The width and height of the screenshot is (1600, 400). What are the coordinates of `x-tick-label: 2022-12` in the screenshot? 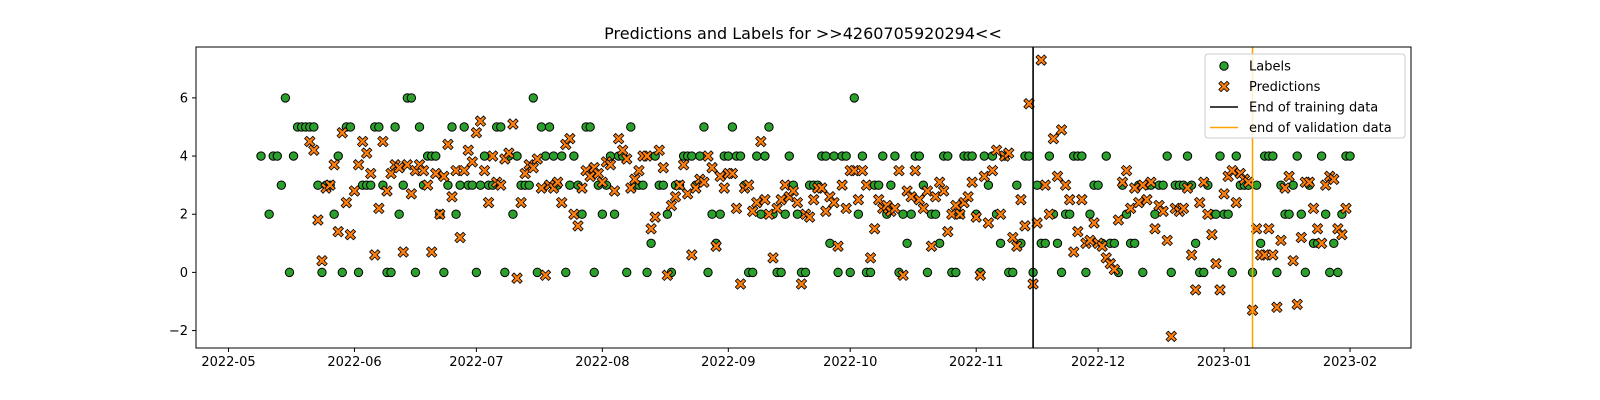 It's located at (1098, 362).